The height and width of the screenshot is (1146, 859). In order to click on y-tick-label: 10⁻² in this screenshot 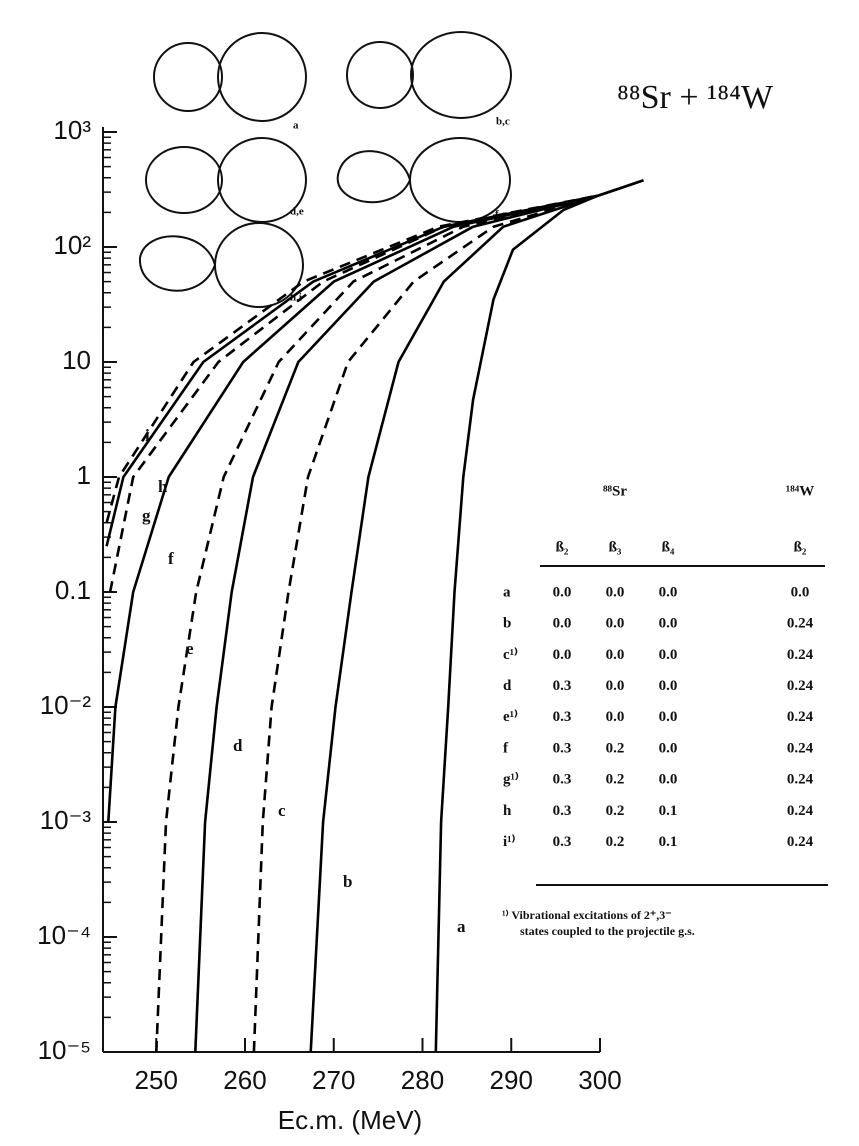, I will do `click(66, 705)`.